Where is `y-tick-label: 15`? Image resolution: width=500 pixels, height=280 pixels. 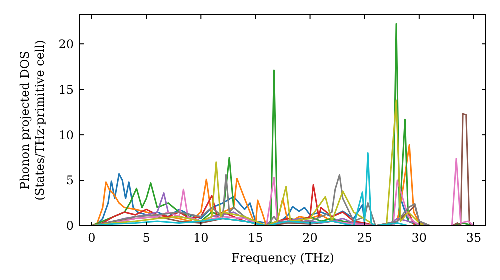
y-tick-label: 15 is located at coordinates (66, 89).